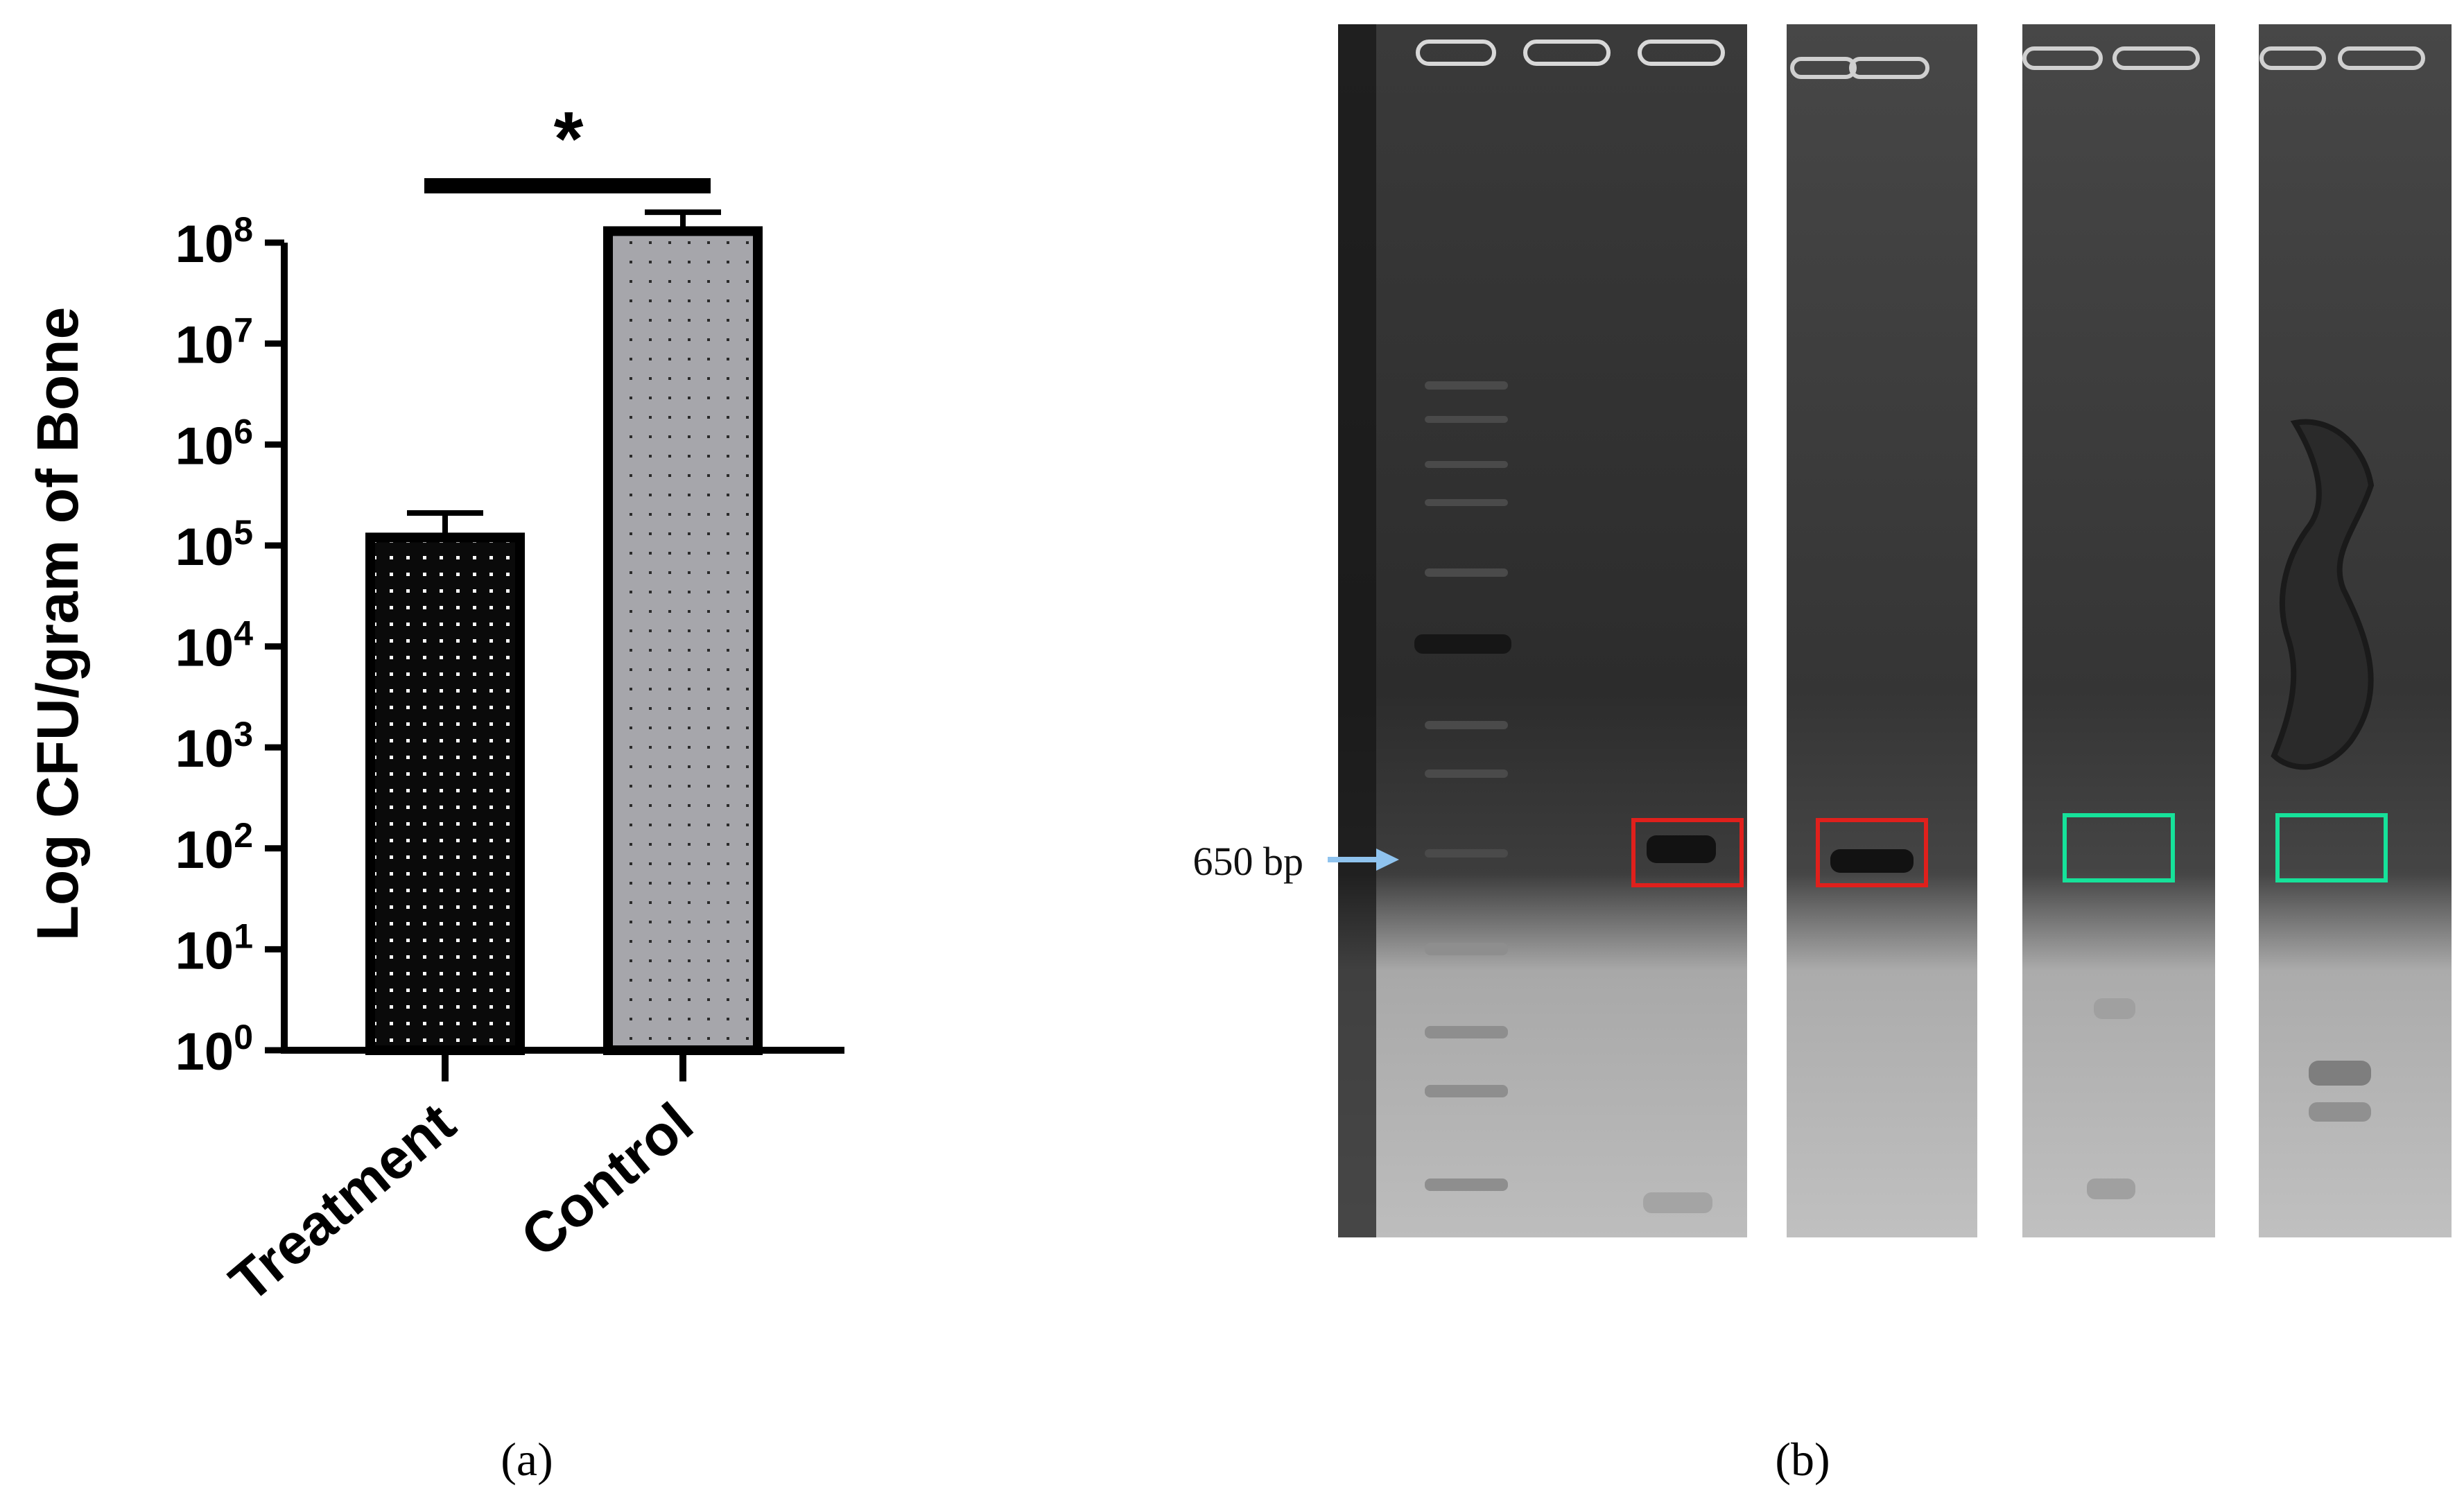 This screenshot has width=2464, height=1505. Describe the element at coordinates (607, 1180) in the screenshot. I see `x-tick-label-control: Control` at that location.